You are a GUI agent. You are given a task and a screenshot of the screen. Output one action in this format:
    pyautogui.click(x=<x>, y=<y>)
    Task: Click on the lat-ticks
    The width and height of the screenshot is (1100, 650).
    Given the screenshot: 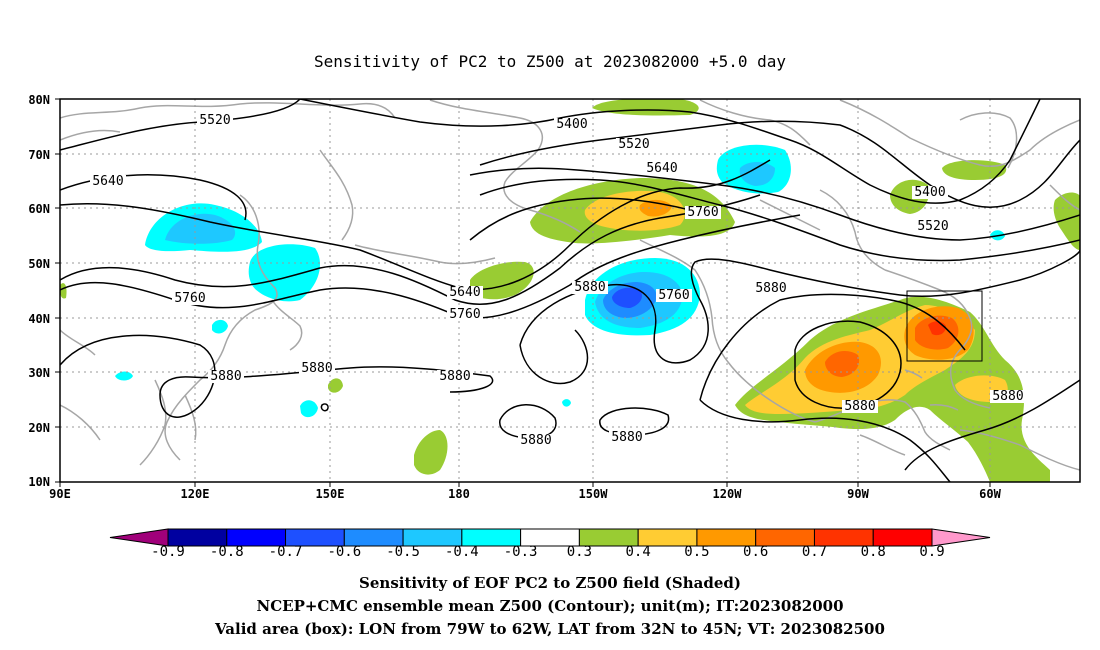 What is the action you would take?
    pyautogui.click(x=57, y=290)
    